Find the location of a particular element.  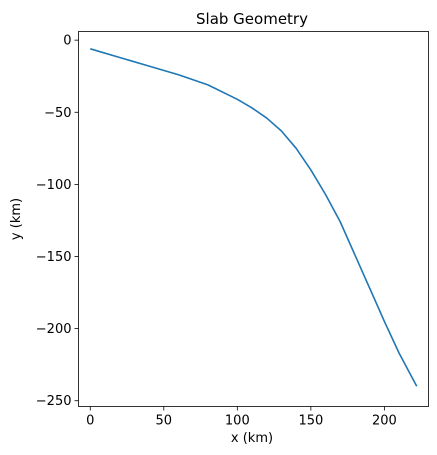

x-axis-ticks: 0 50 100 150 200 is located at coordinates (241, 417).